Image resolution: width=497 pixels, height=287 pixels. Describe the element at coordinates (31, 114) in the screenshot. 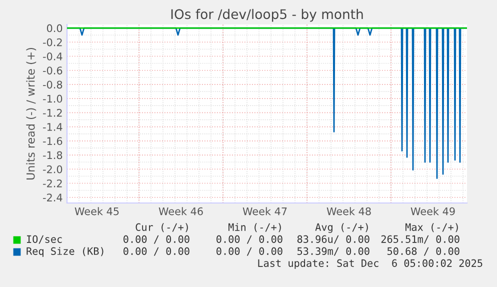

I see `y-axis-title: Units read (-) / write (+)` at that location.